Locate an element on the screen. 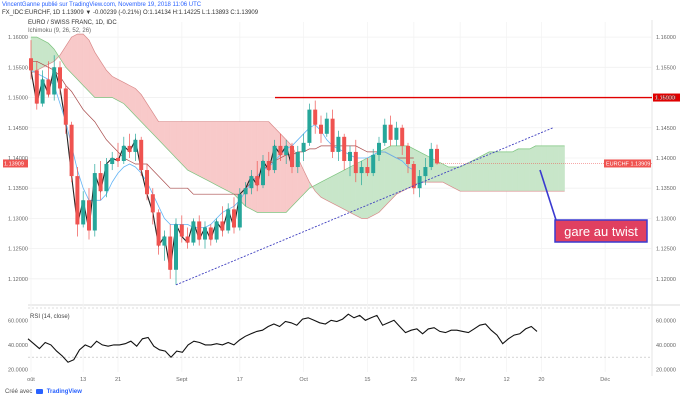 The width and height of the screenshot is (680, 402). rsi-tick-right: 20.0000 is located at coordinates (666, 371).